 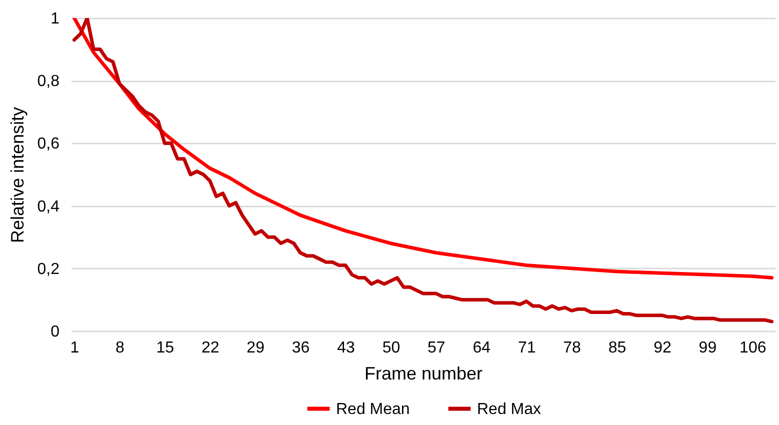 I want to click on x-tick-label: 64, so click(x=481, y=348).